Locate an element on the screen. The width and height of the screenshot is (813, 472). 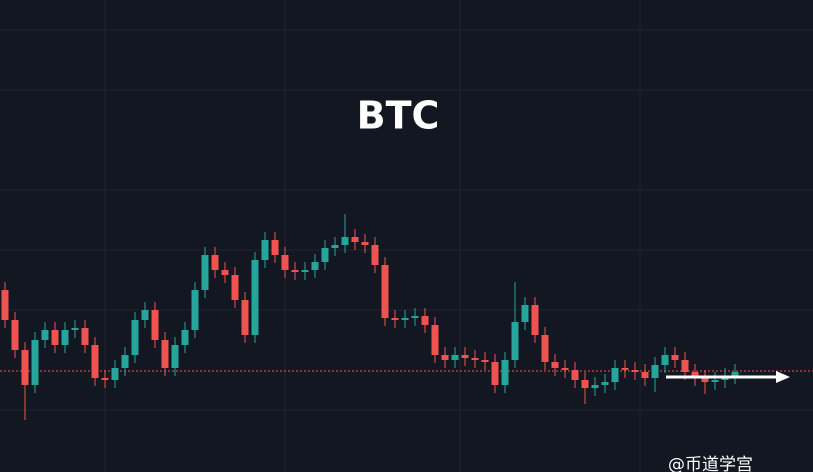
arrow is located at coordinates (728, 377).